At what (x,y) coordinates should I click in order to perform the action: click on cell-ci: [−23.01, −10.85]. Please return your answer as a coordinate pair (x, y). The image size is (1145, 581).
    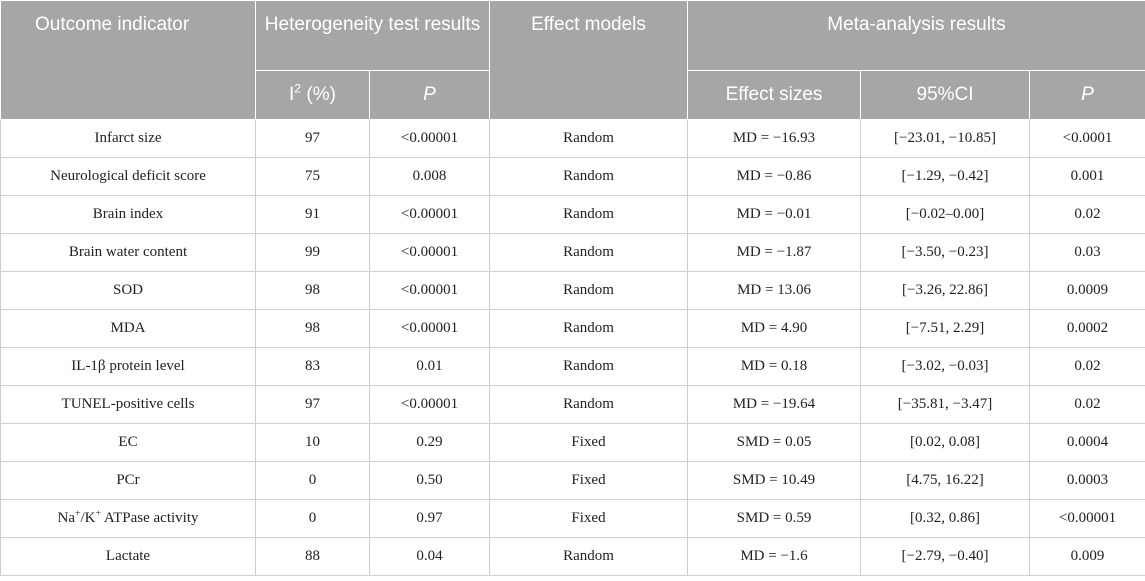
    Looking at the image, I should click on (945, 138).